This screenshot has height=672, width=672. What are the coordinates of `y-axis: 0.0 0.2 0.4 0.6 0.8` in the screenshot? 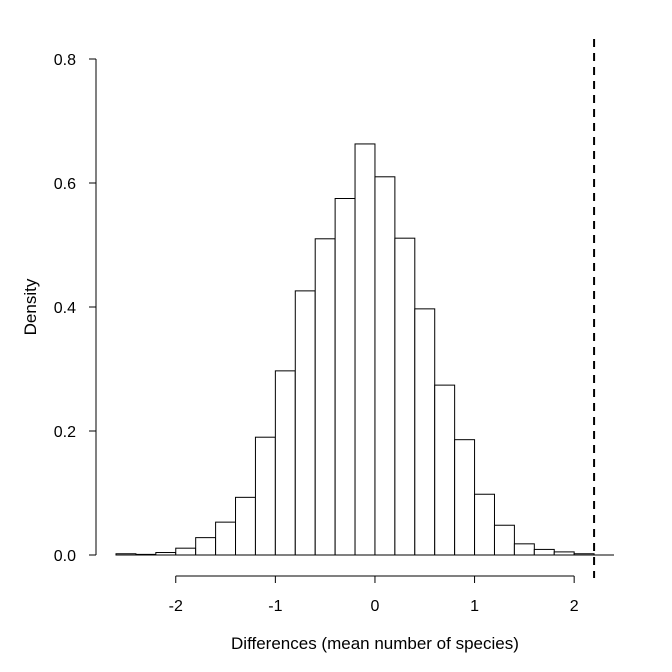 It's located at (75, 308).